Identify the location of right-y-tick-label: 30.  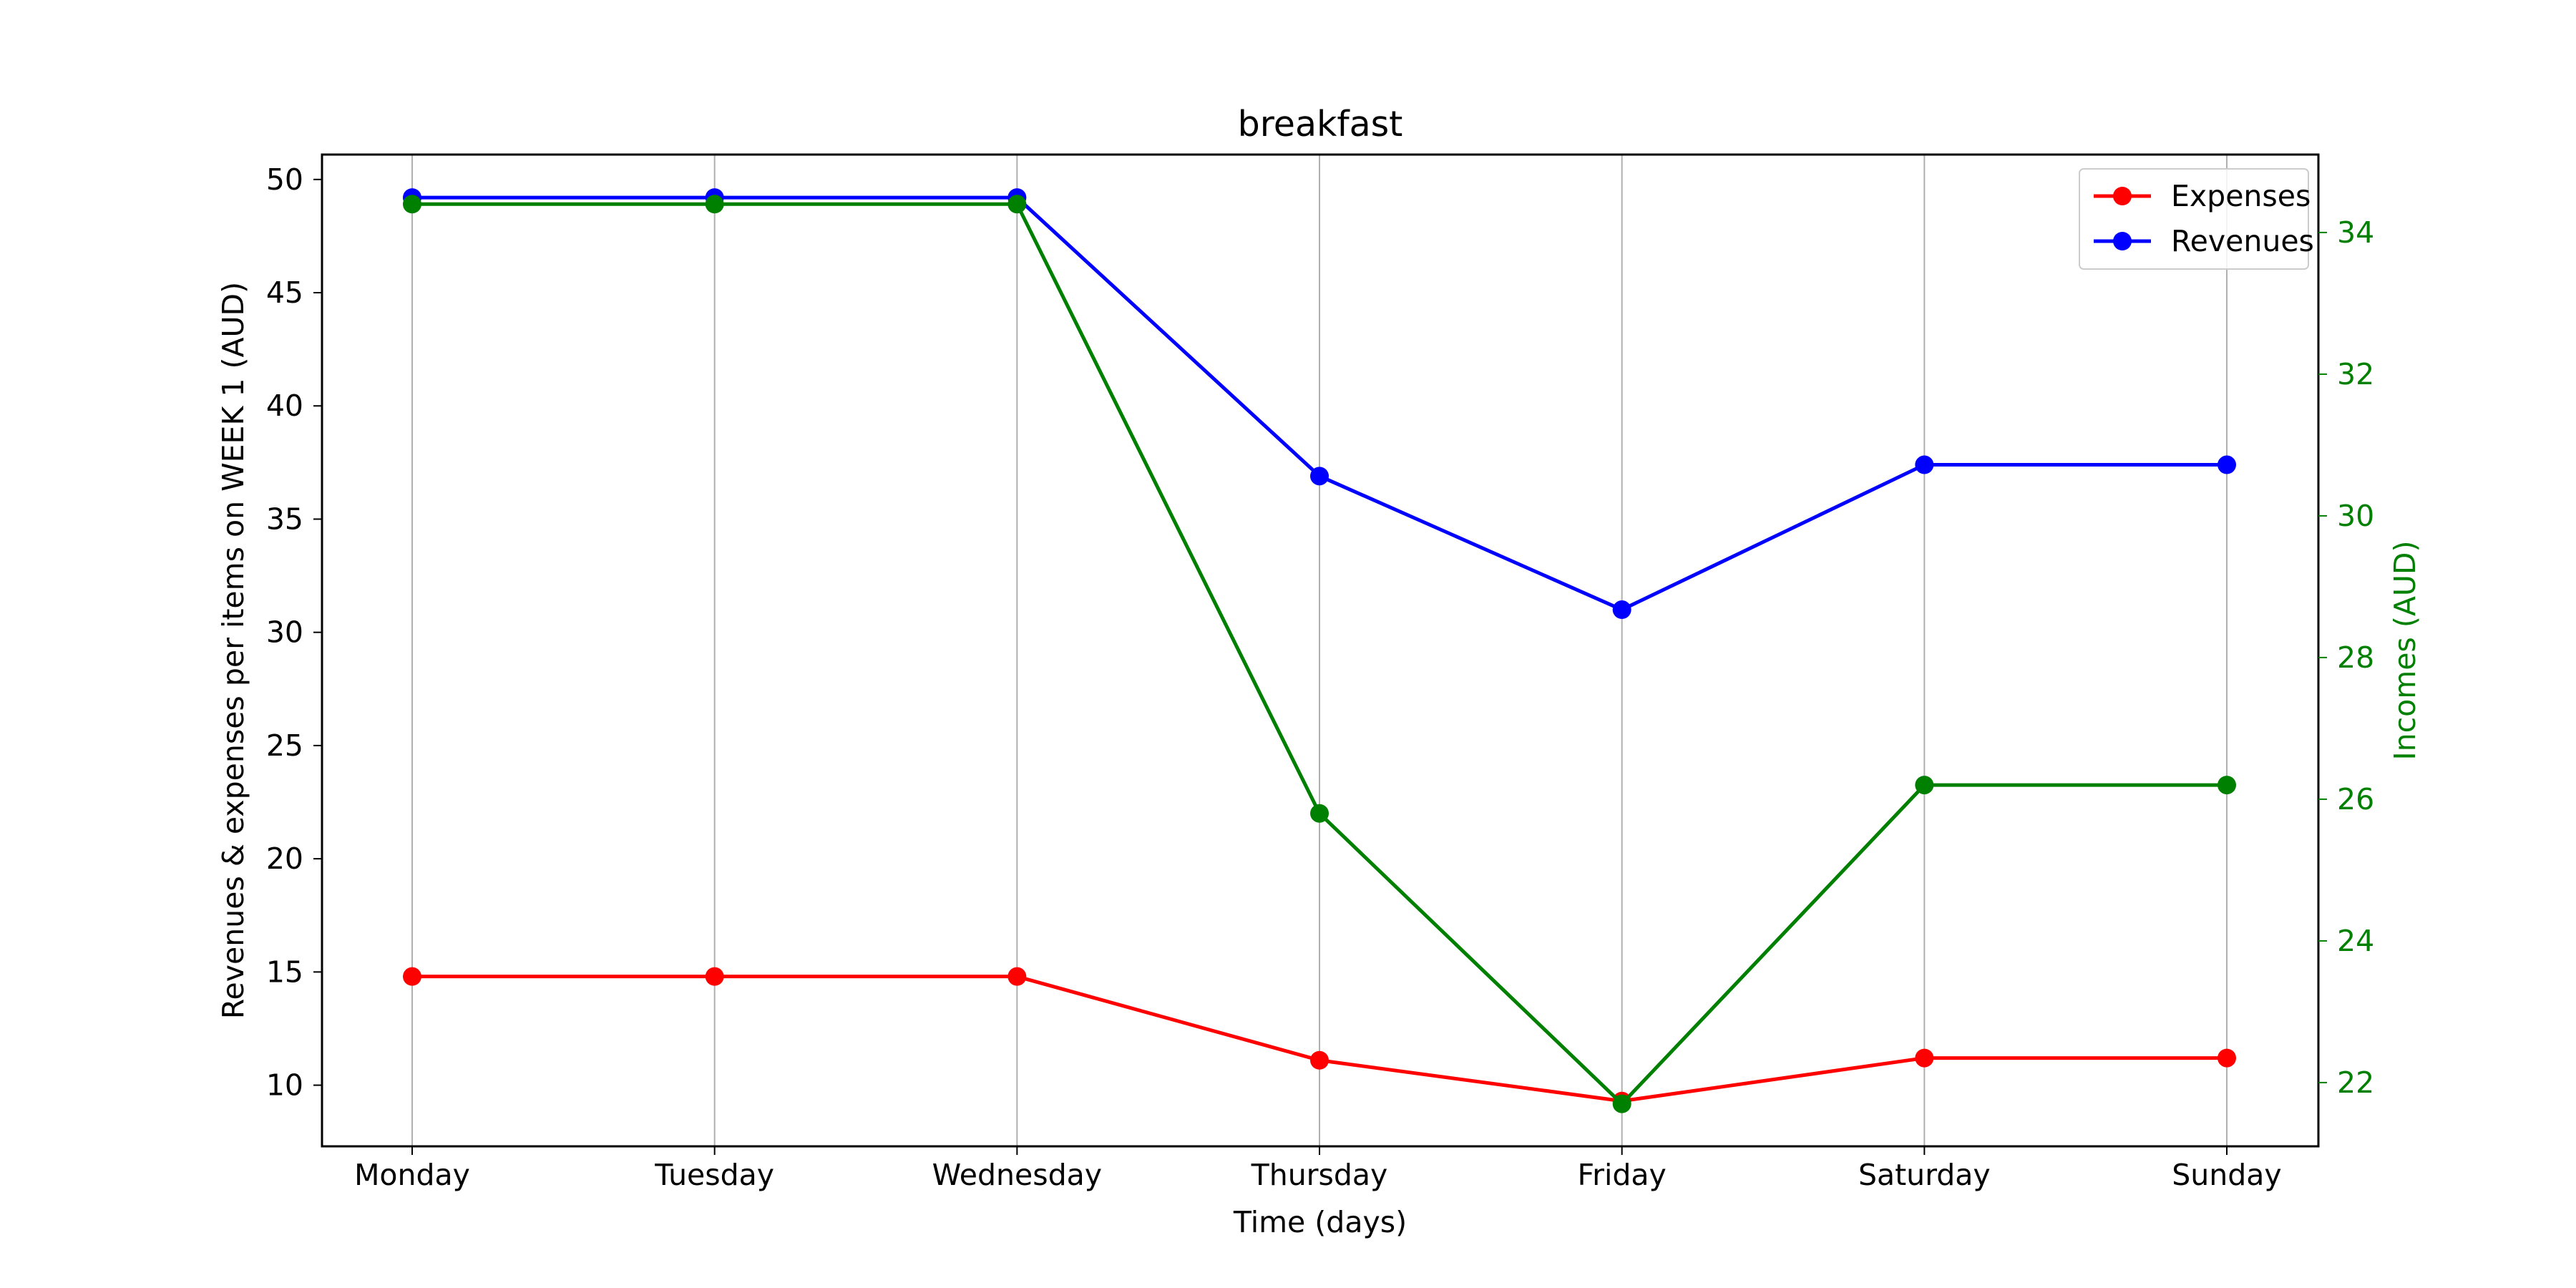
(2355, 516).